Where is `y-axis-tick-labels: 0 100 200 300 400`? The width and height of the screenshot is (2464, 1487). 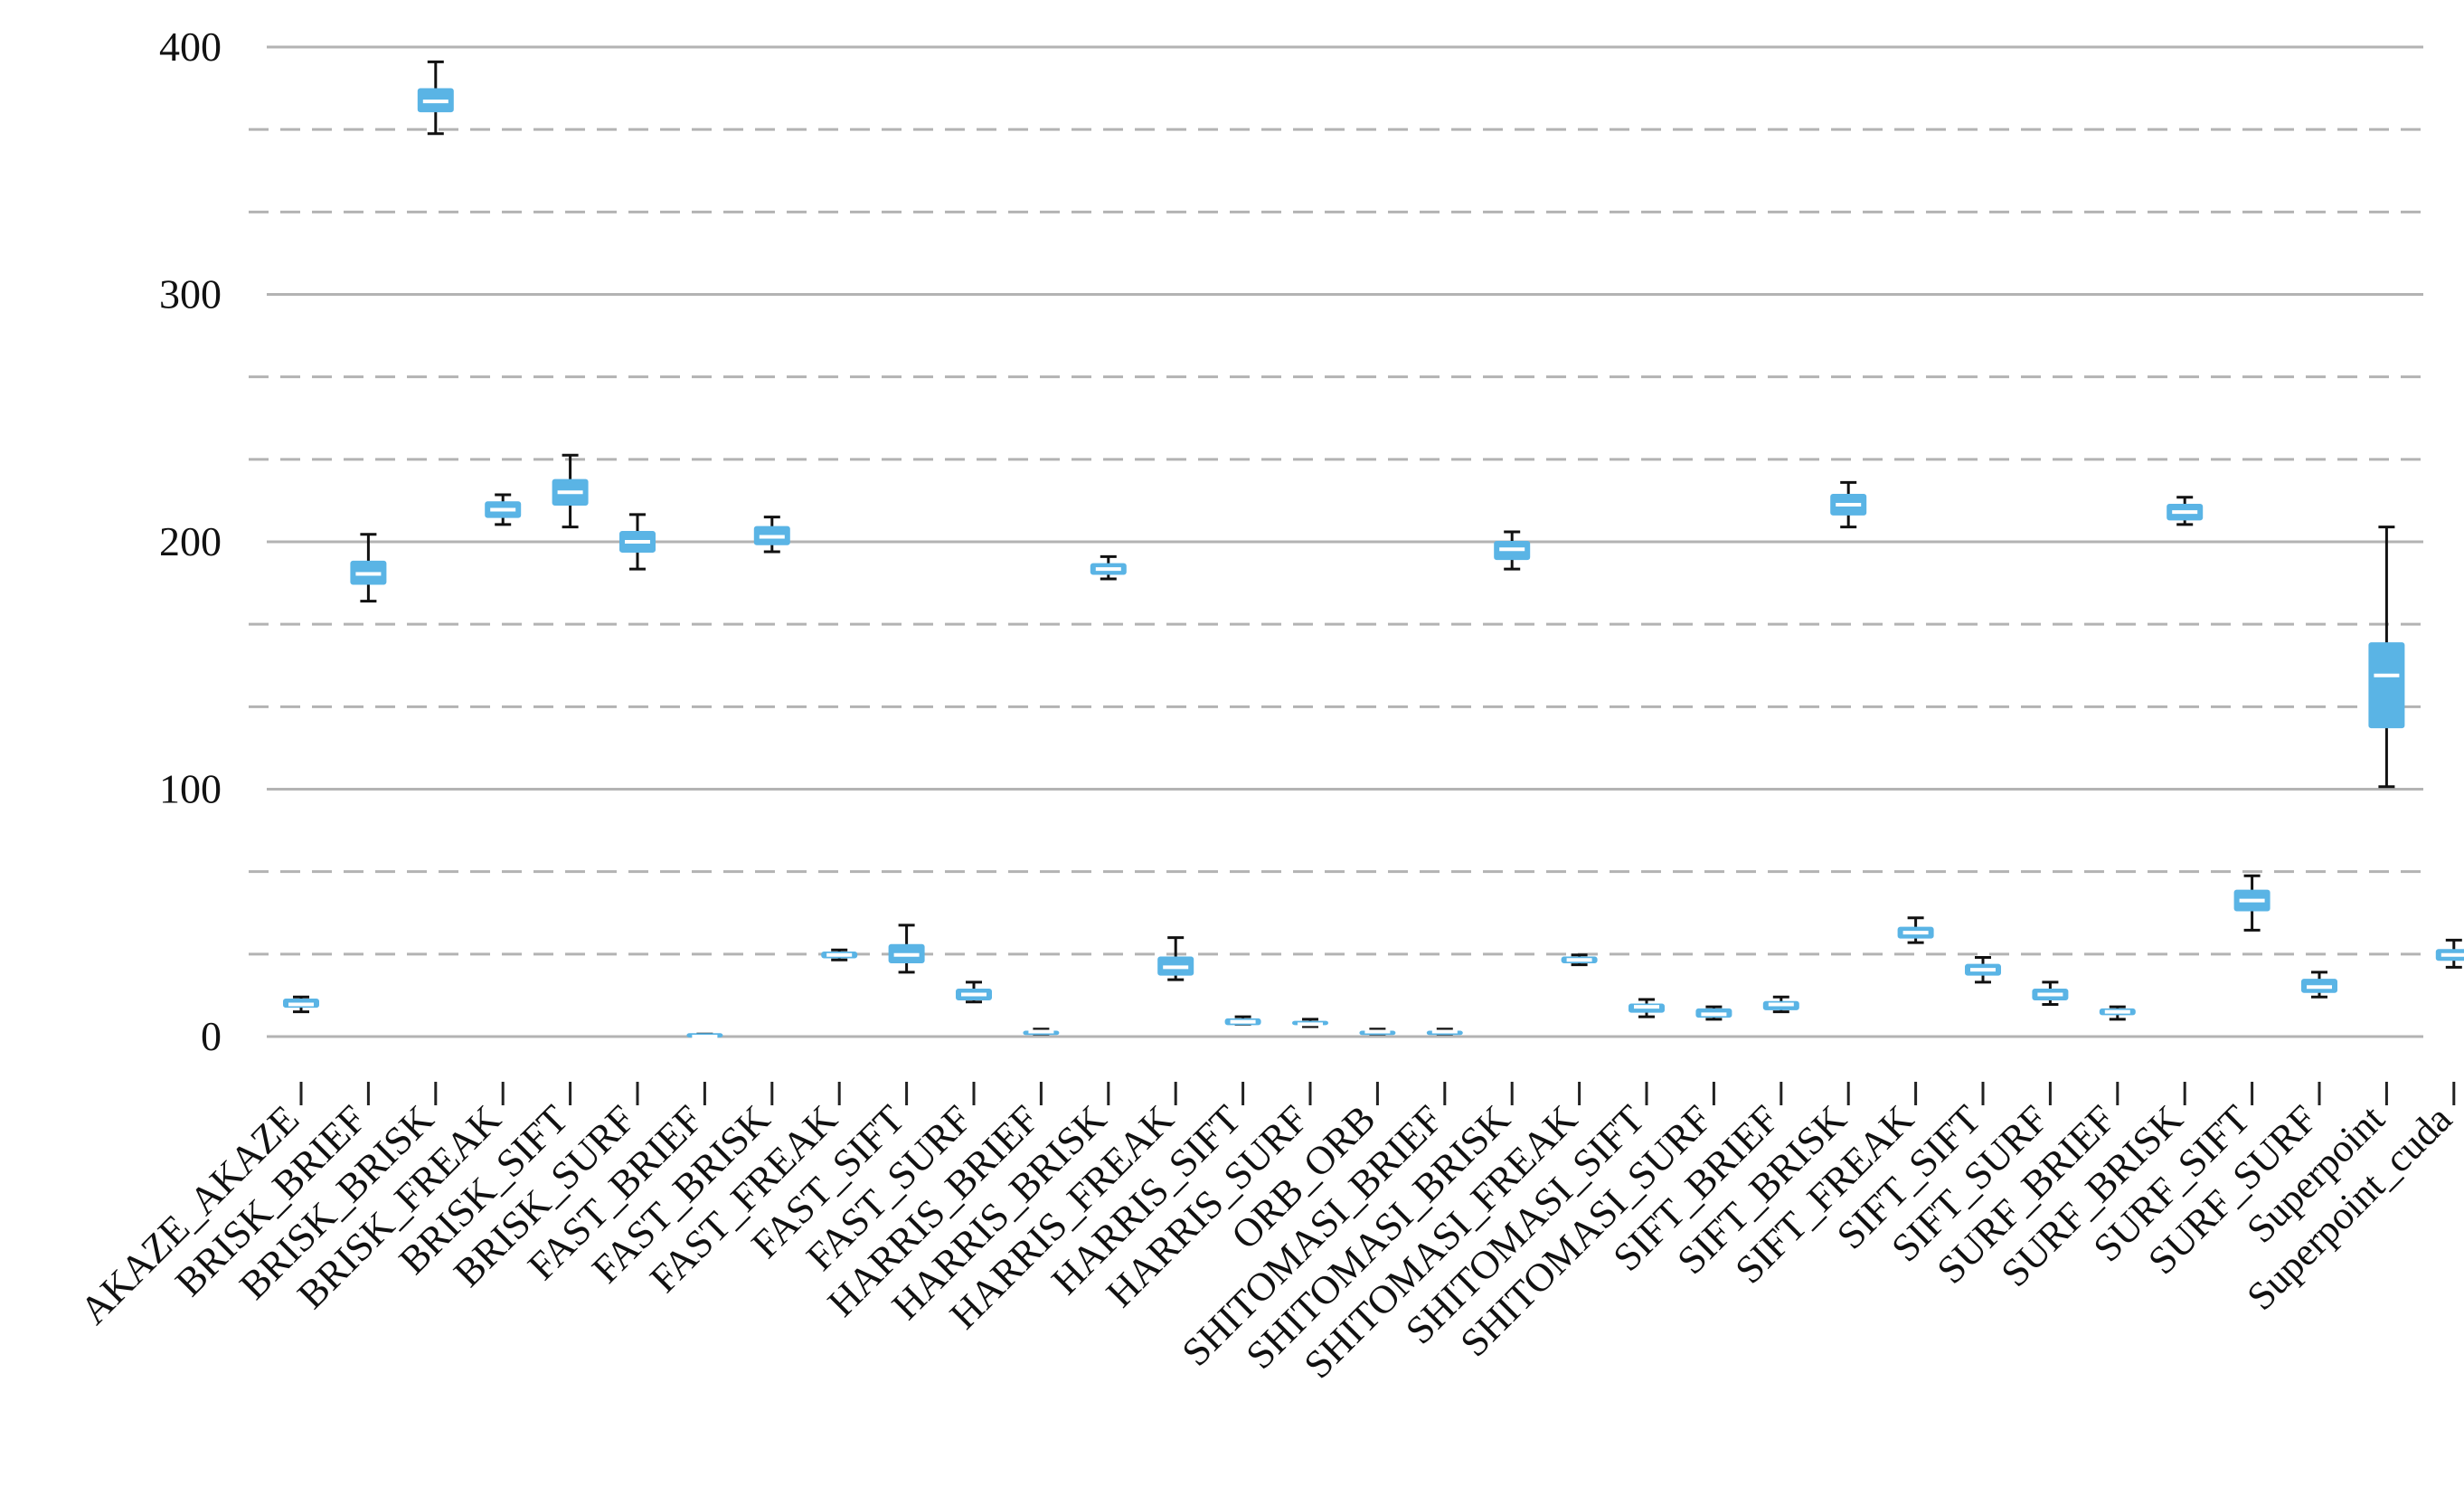
y-axis-tick-labels: 0 100 200 300 400 is located at coordinates (190, 541).